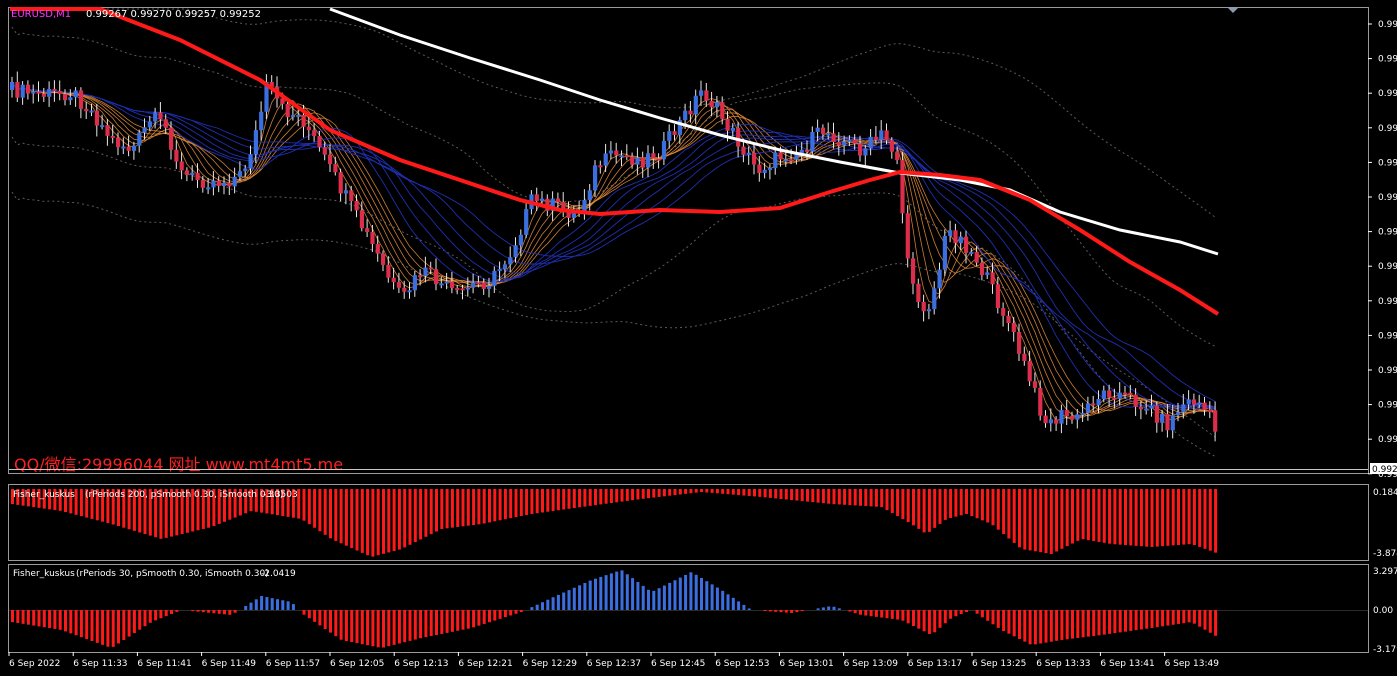 Image resolution: width=1397 pixels, height=676 pixels. What do you see at coordinates (41, 14) in the screenshot?
I see `symbol-label: EURUSD,M1` at bounding box center [41, 14].